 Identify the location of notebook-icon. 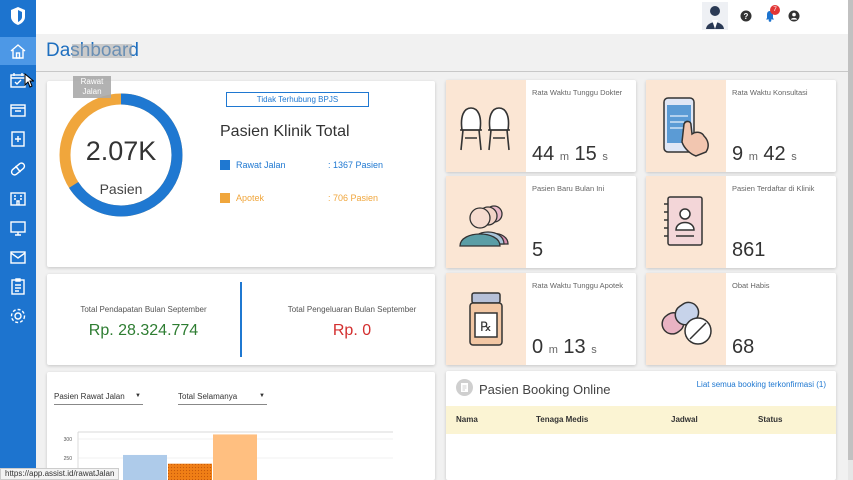
(683, 221).